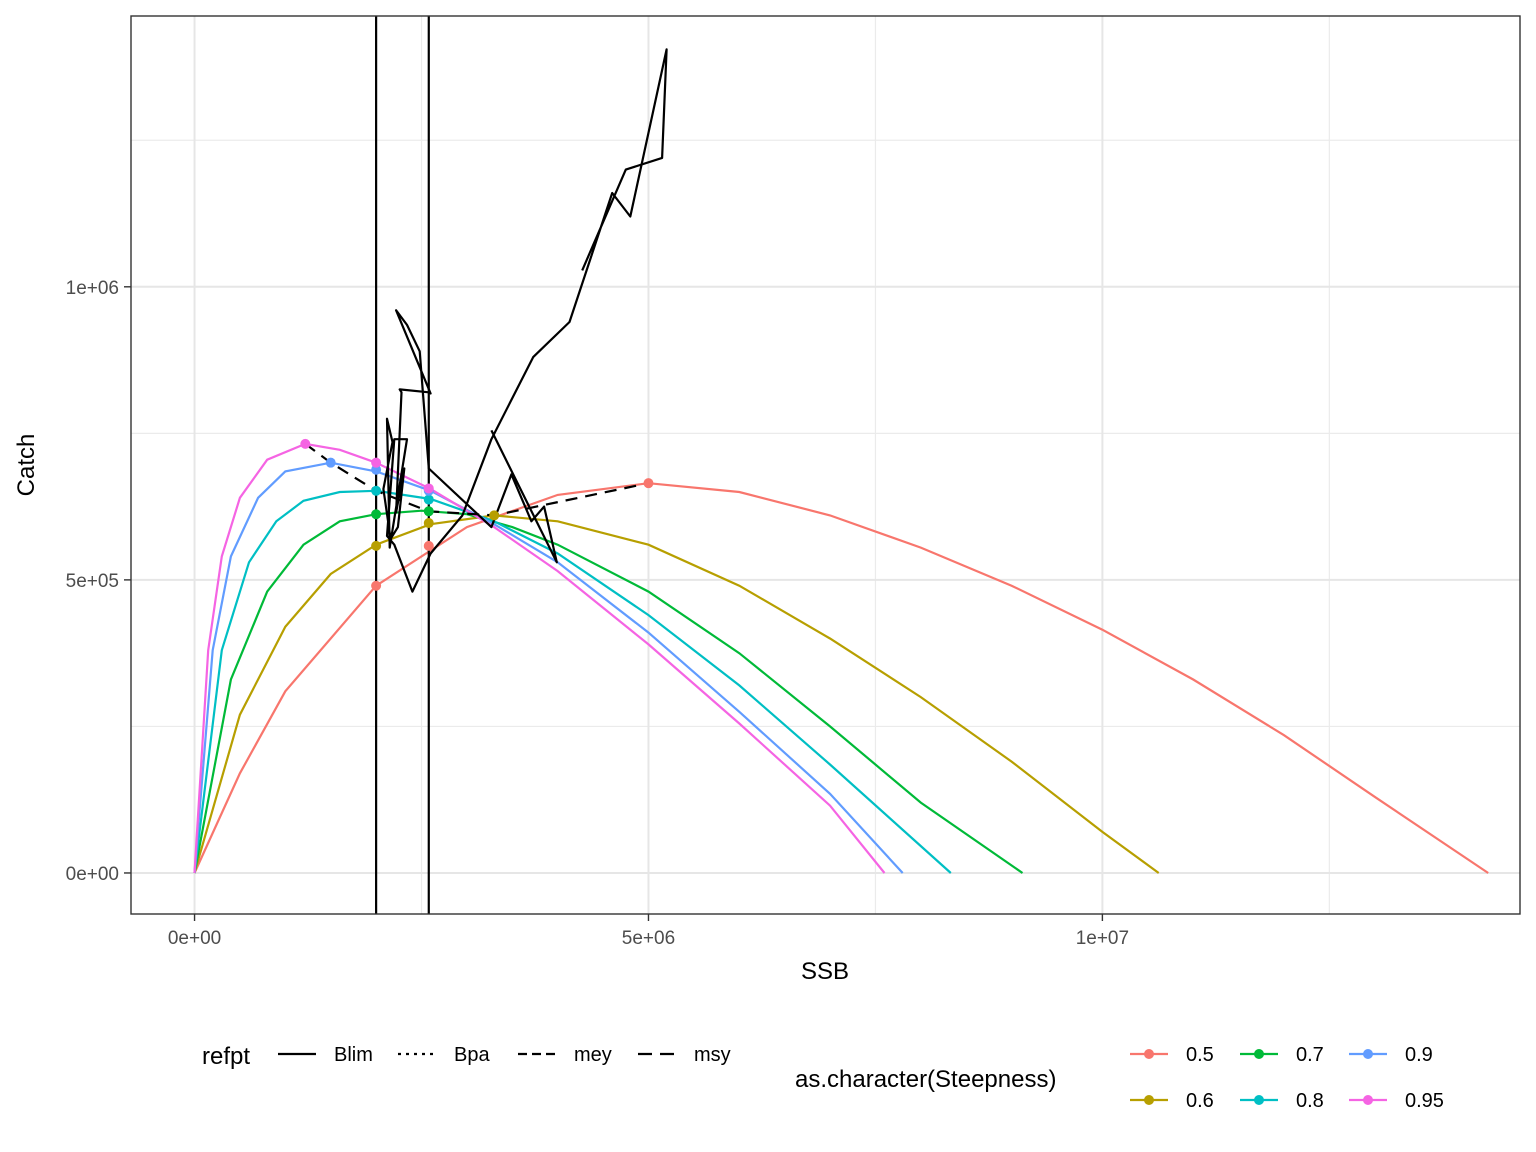  I want to click on y-axis-title: Catch, so click(26, 465).